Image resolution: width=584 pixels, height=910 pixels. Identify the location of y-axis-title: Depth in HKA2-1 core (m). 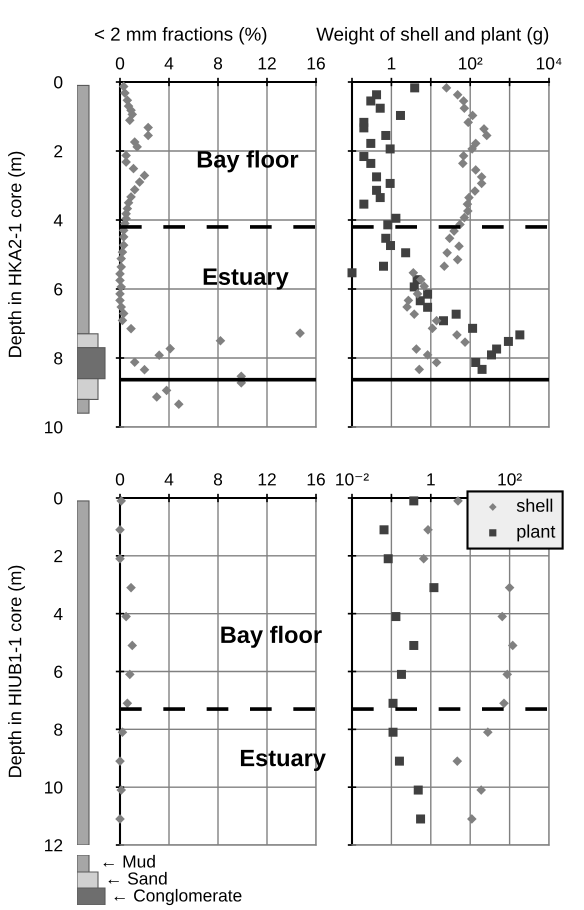
(16, 254).